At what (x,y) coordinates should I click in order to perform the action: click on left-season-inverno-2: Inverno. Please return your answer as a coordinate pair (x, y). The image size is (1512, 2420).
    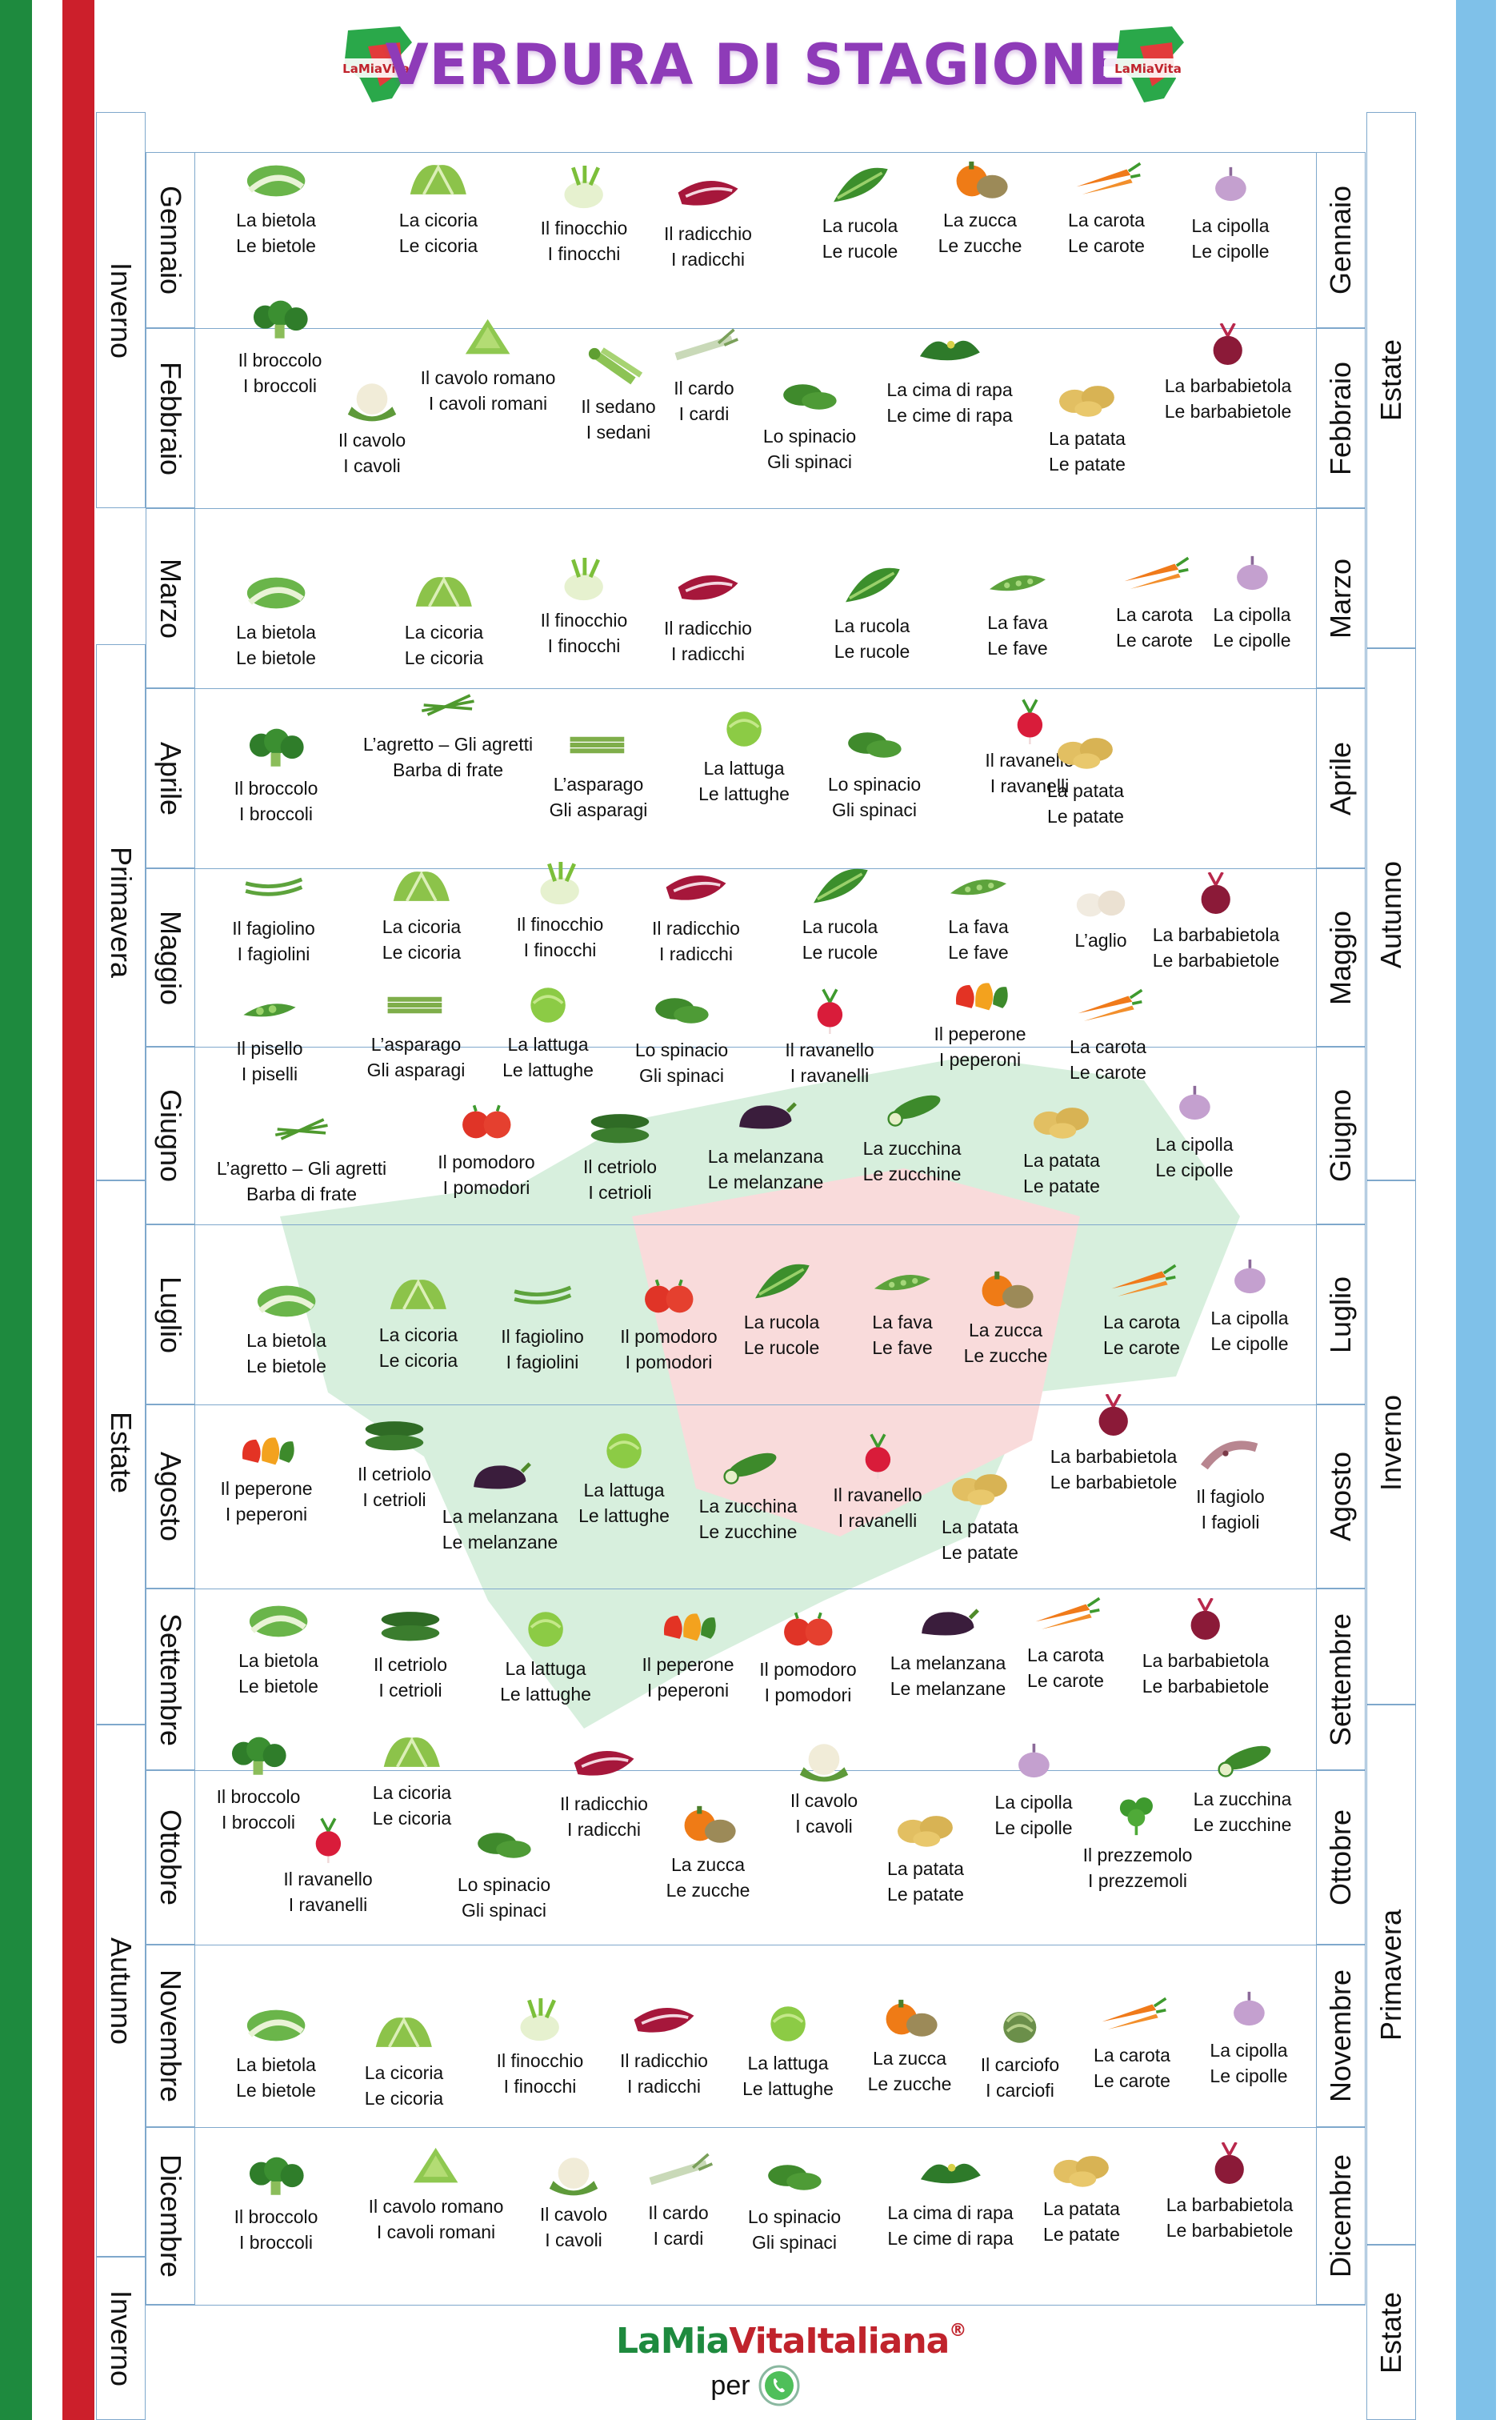
    Looking at the image, I should click on (121, 2338).